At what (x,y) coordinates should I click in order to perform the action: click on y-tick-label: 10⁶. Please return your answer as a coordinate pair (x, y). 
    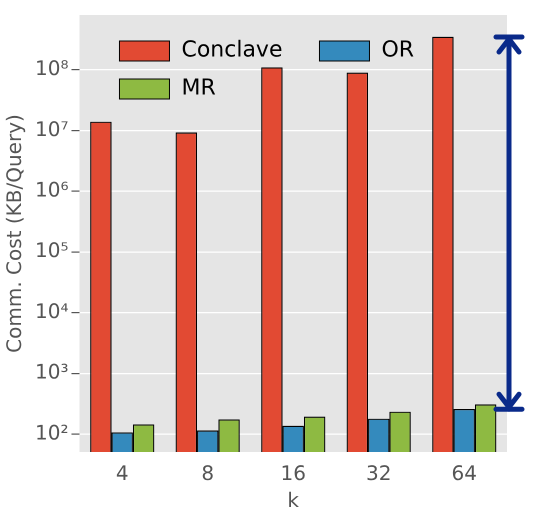
    Looking at the image, I should click on (51, 190).